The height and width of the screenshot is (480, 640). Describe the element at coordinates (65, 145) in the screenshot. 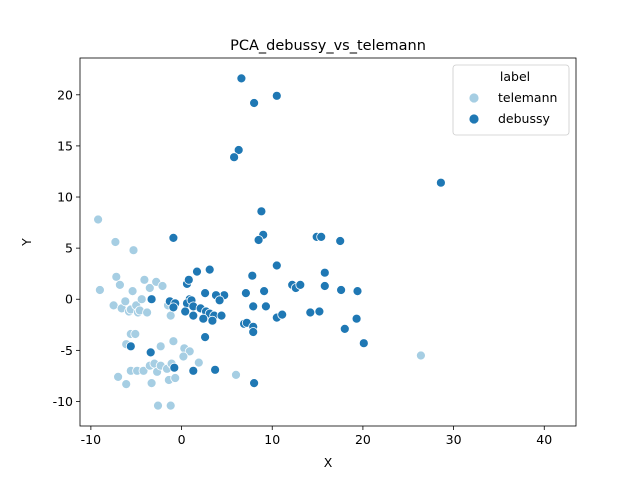

I see `y-tick-label: 15` at that location.